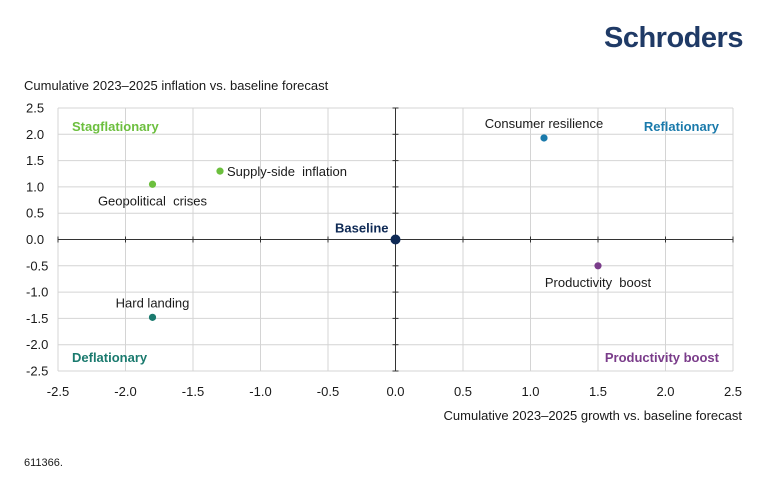 The image size is (770, 491). Describe the element at coordinates (463, 391) in the screenshot. I see `x-tick-label: 0.5` at that location.